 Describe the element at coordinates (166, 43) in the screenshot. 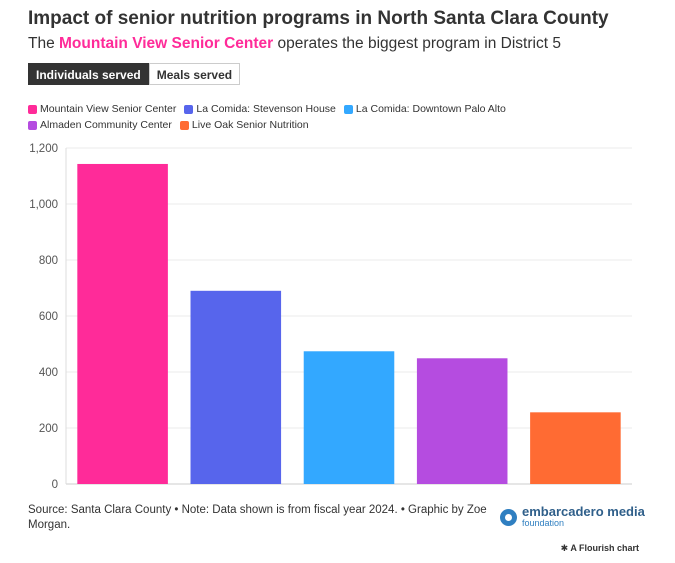

I see `subtitle-highlight: Mountain View Senior Center` at that location.